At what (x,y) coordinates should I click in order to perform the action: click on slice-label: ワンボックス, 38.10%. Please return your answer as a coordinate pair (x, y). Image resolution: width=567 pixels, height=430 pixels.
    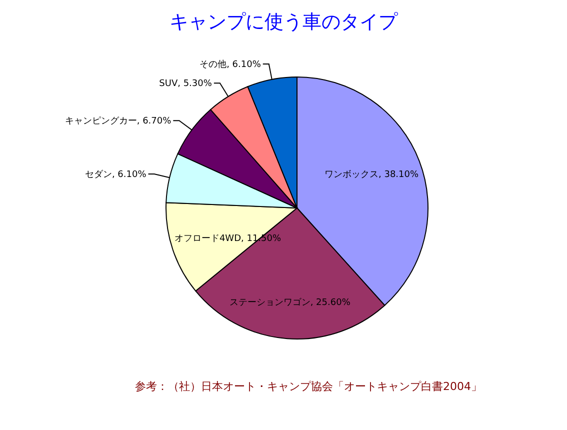
    Looking at the image, I should click on (371, 174).